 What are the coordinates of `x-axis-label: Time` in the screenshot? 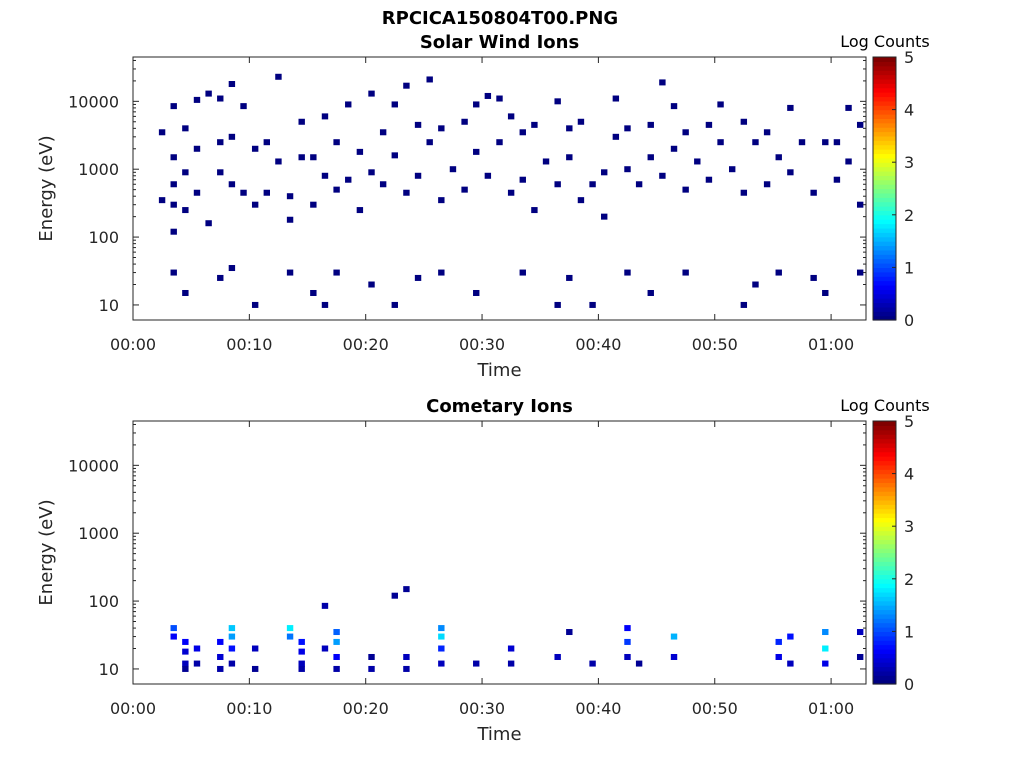 It's located at (498, 734).